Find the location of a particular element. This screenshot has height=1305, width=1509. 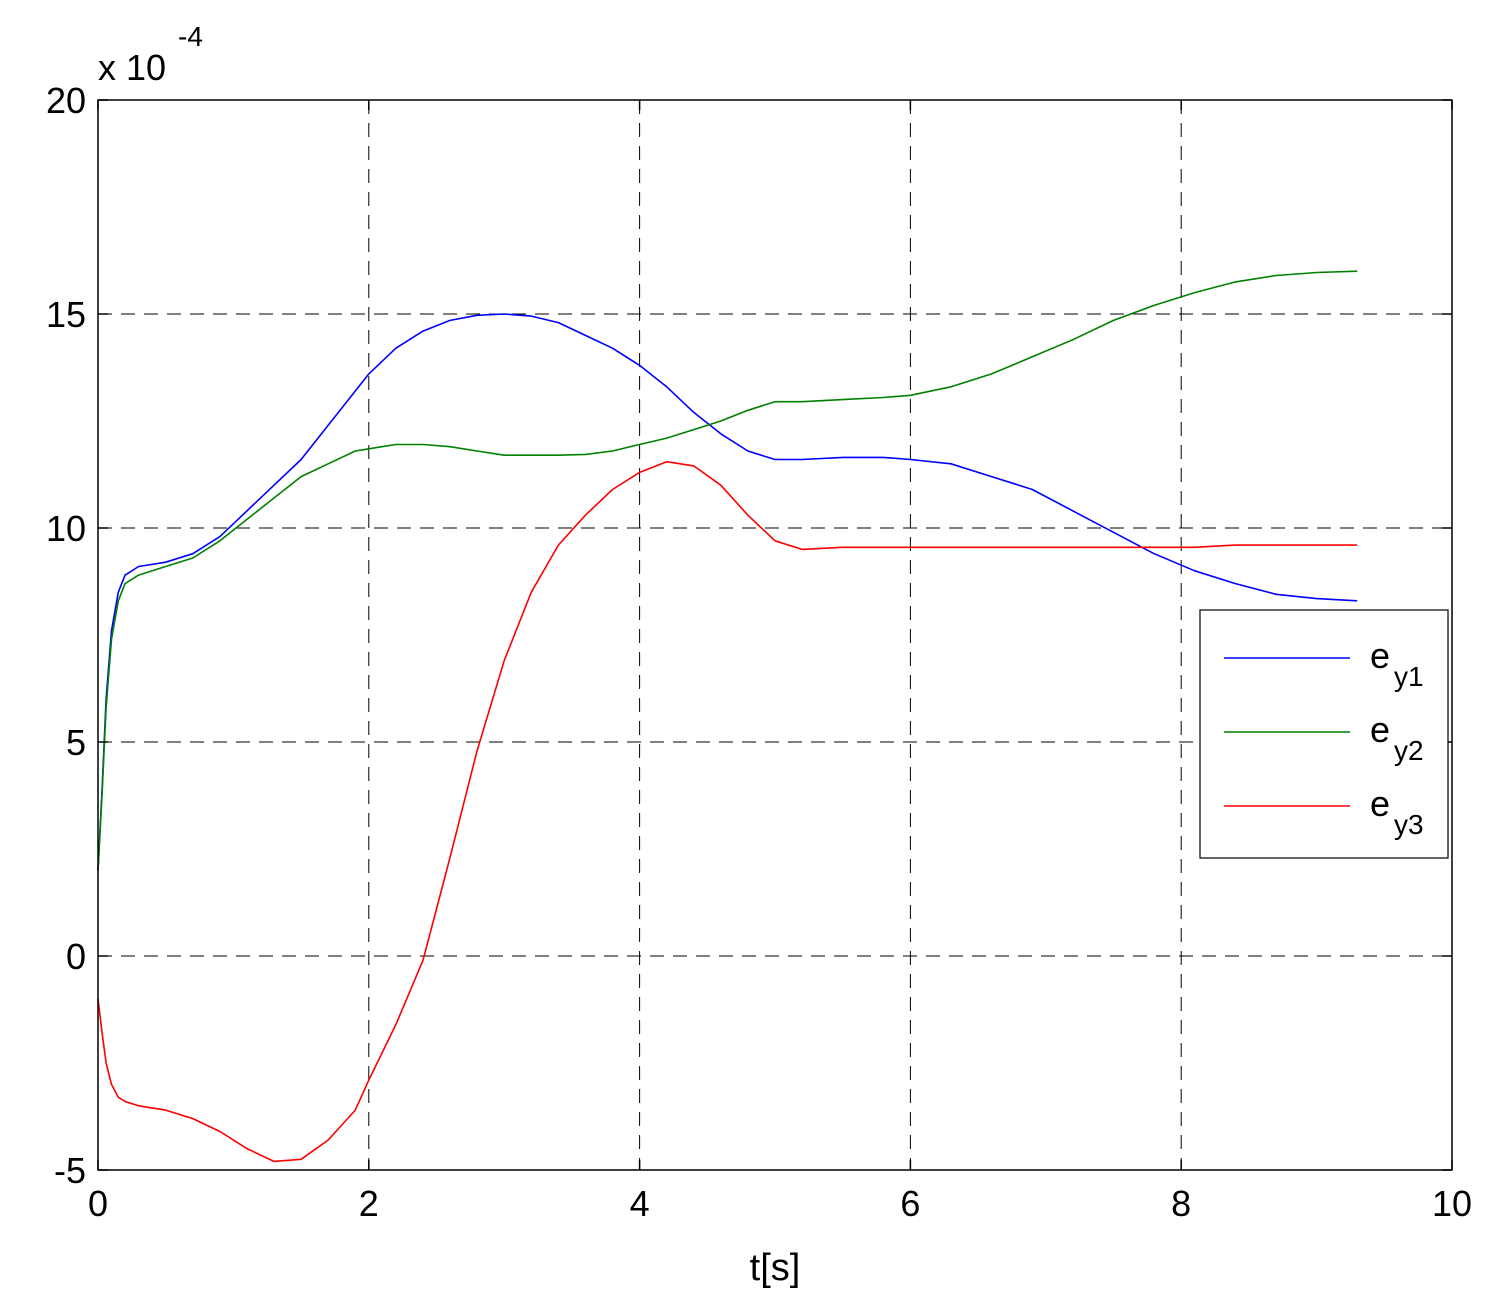

legend-subscript-y2: y2 is located at coordinates (1409, 750).